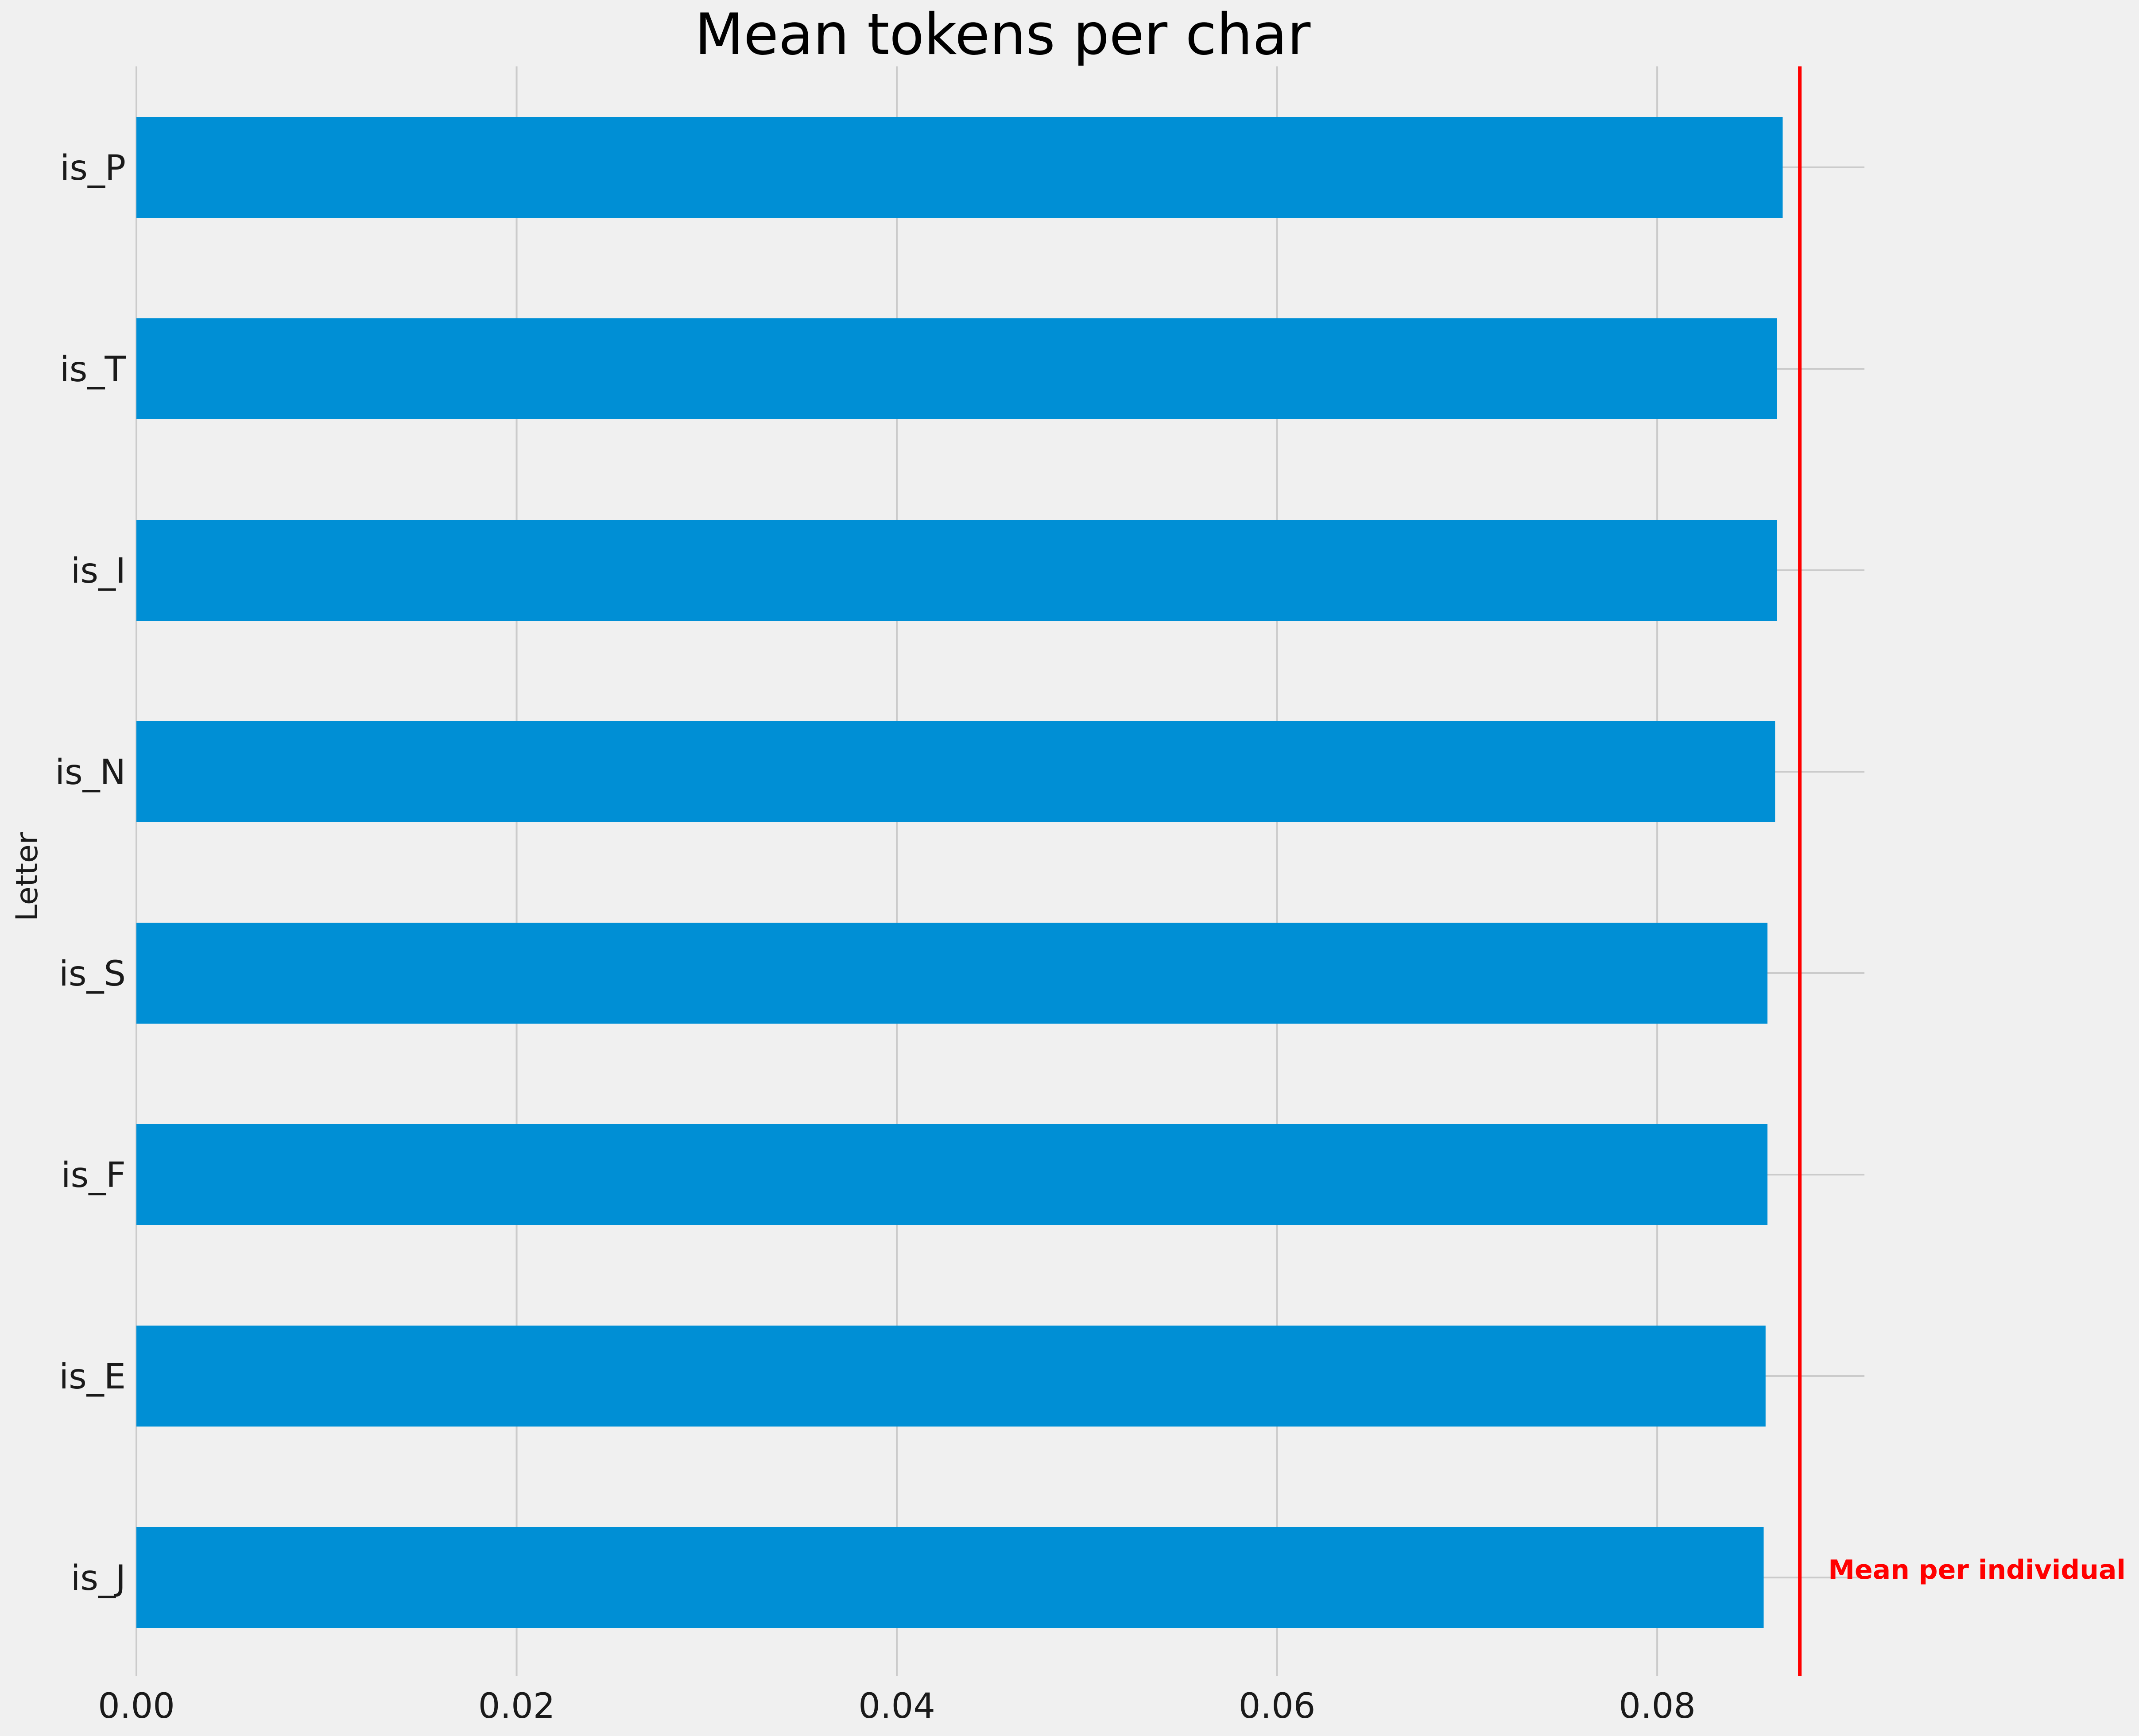  What do you see at coordinates (1962, 871) in the screenshot?
I see `reference-layer: Mean per individual` at bounding box center [1962, 871].